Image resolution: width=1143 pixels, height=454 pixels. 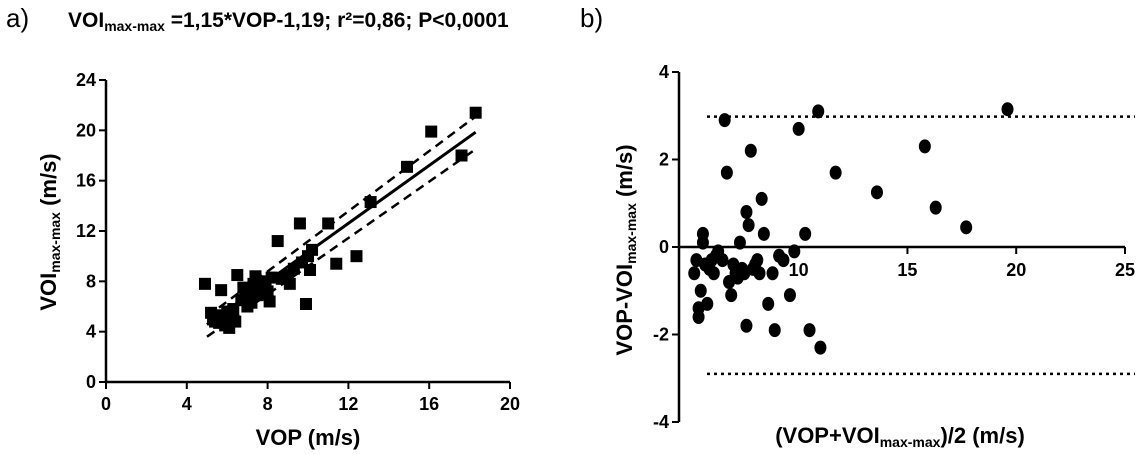 What do you see at coordinates (86, 80) in the screenshot?
I see `chart-a-y-tick-label: 24` at bounding box center [86, 80].